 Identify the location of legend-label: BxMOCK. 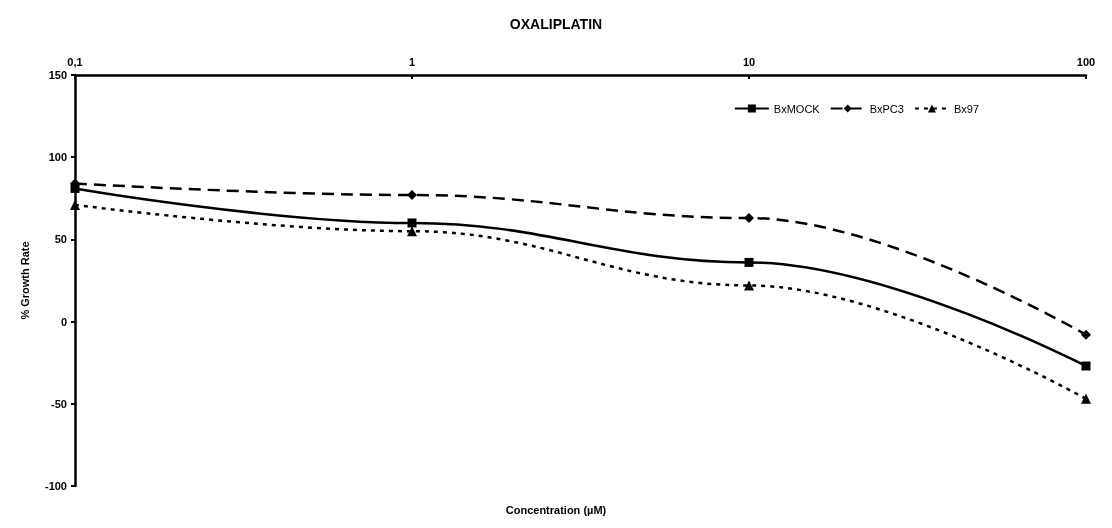
(797, 108).